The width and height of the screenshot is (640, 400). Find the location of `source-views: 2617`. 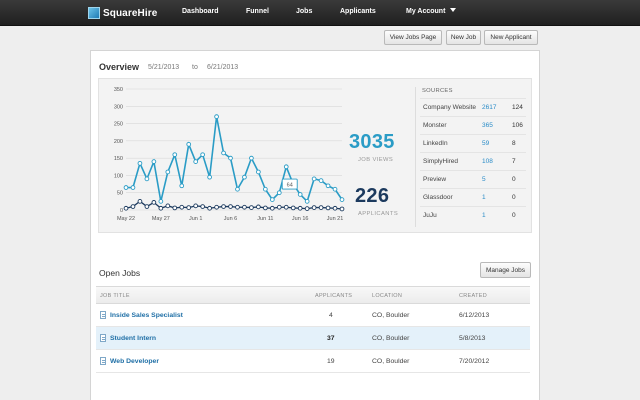

source-views: 2617 is located at coordinates (489, 107).